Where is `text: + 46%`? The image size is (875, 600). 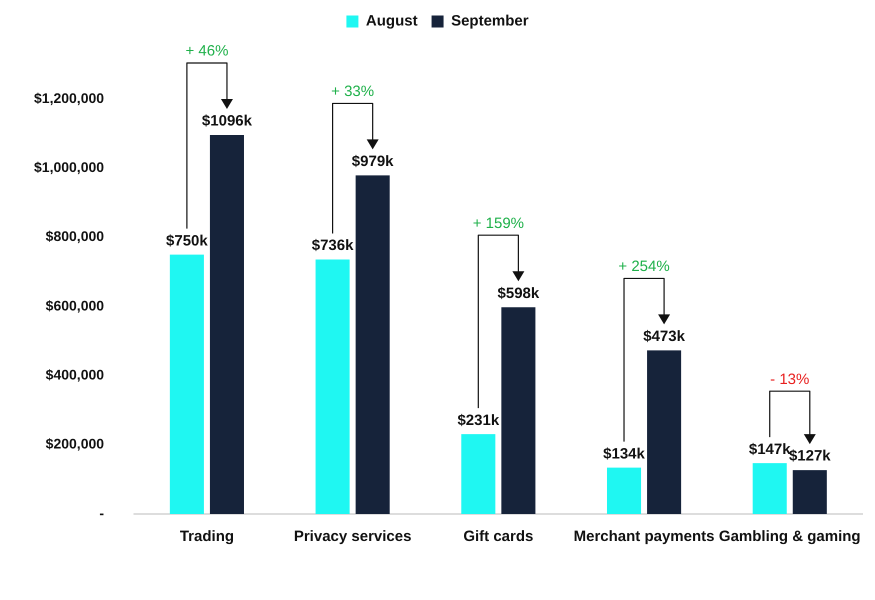
text: + 46% is located at coordinates (206, 51).